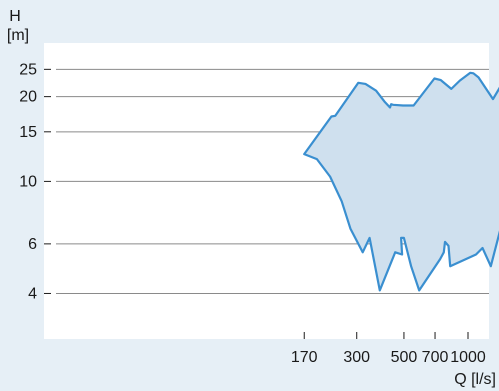 This screenshot has width=499, height=391. What do you see at coordinates (28, 132) in the screenshot?
I see `y-tick-label-15: 15` at bounding box center [28, 132].